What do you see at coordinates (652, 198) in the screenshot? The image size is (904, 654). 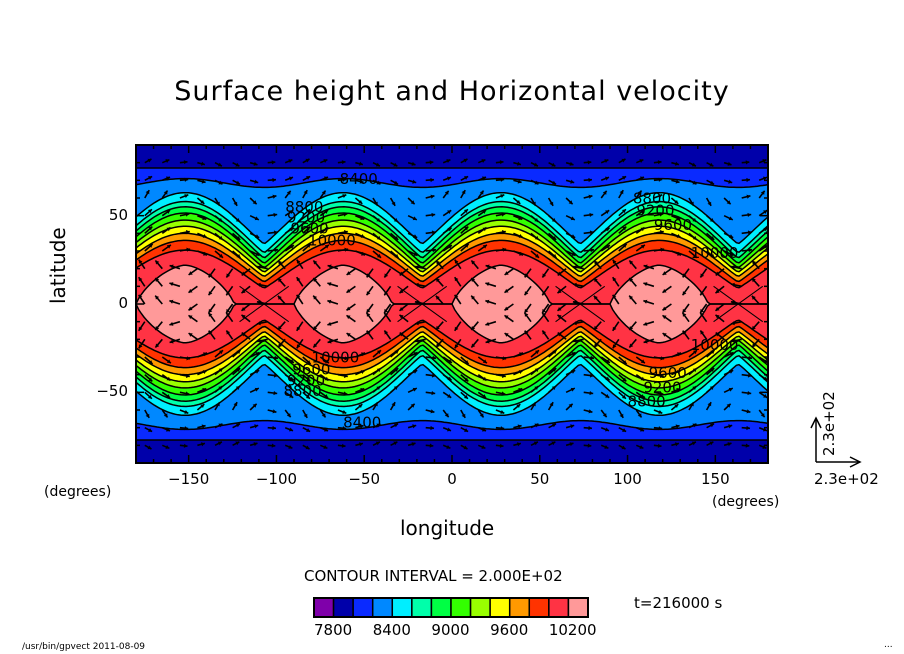 I see `contour-label: 8800` at bounding box center [652, 198].